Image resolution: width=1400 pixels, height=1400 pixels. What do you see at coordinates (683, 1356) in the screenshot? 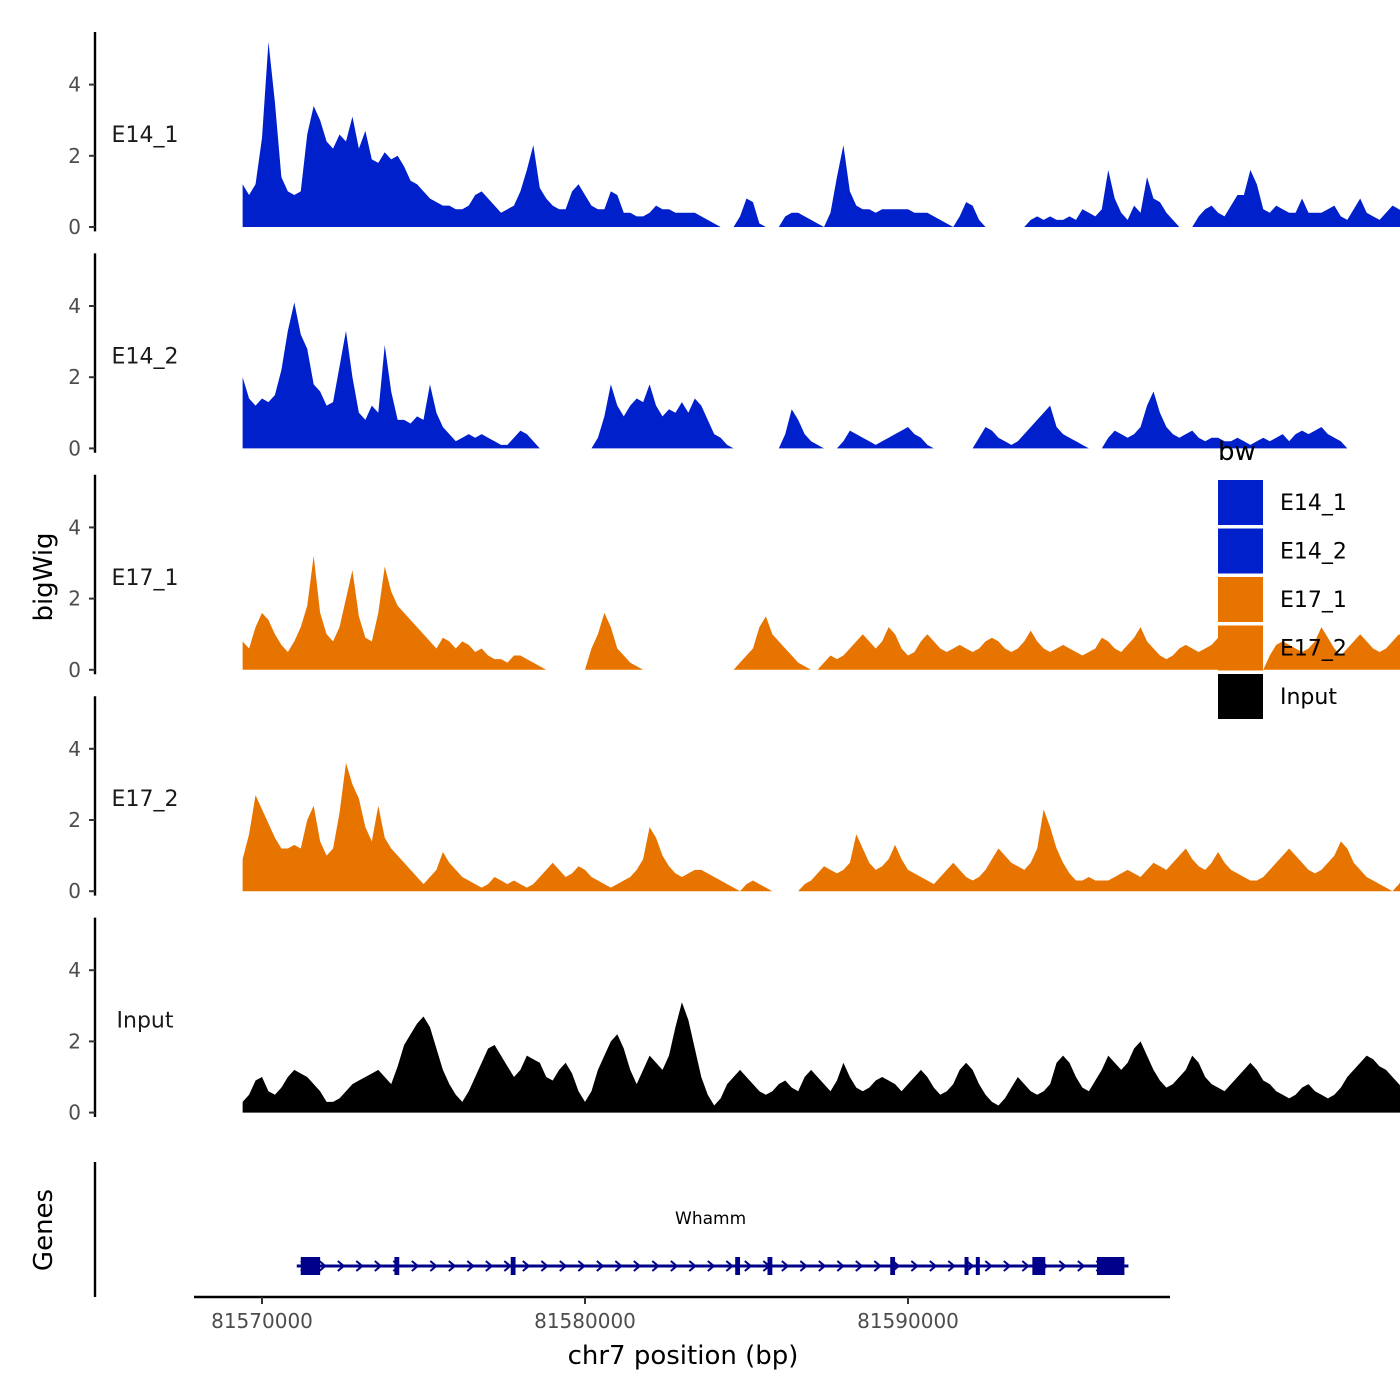
I see `x-axis-title: chr7 position (bp)` at bounding box center [683, 1356].